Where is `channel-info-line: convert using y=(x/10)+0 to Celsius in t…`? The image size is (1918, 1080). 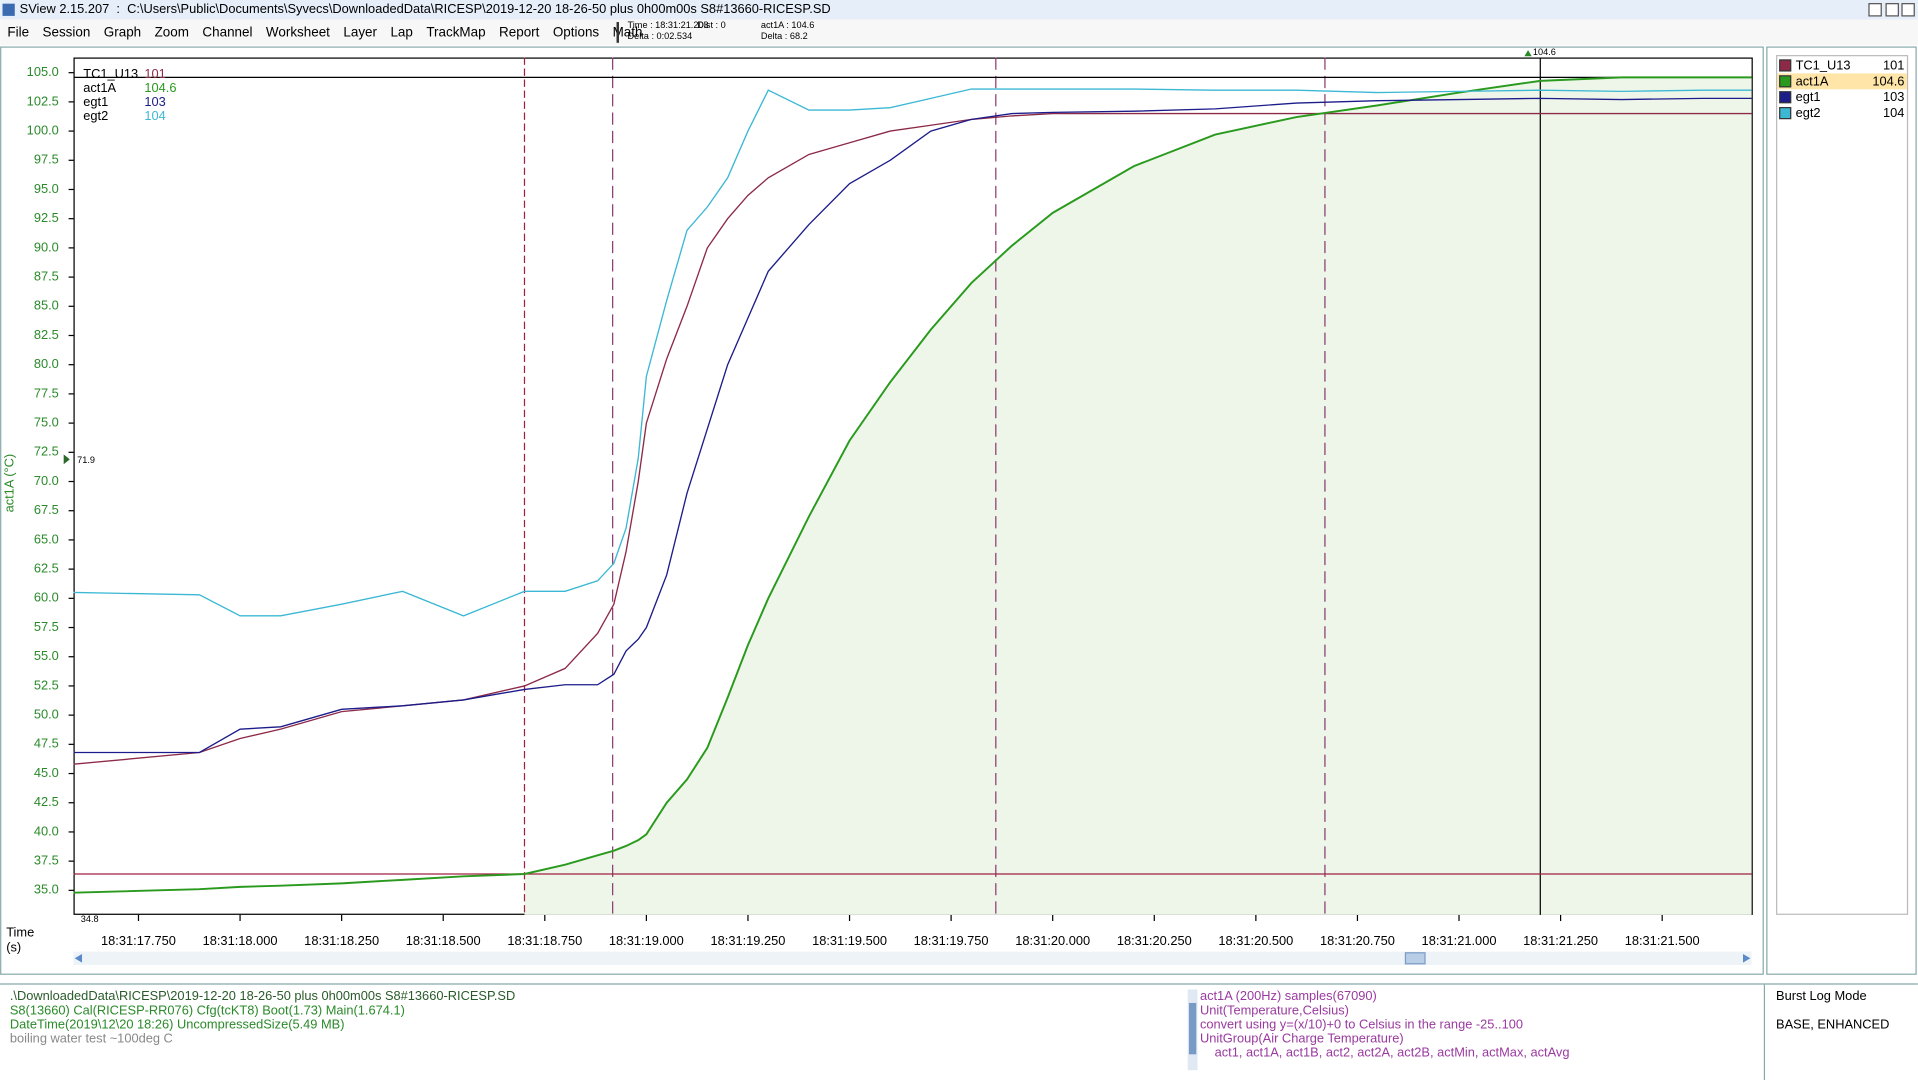
channel-info-line: convert using y=(x/10)+0 to Celsius in t… is located at coordinates (1361, 1023).